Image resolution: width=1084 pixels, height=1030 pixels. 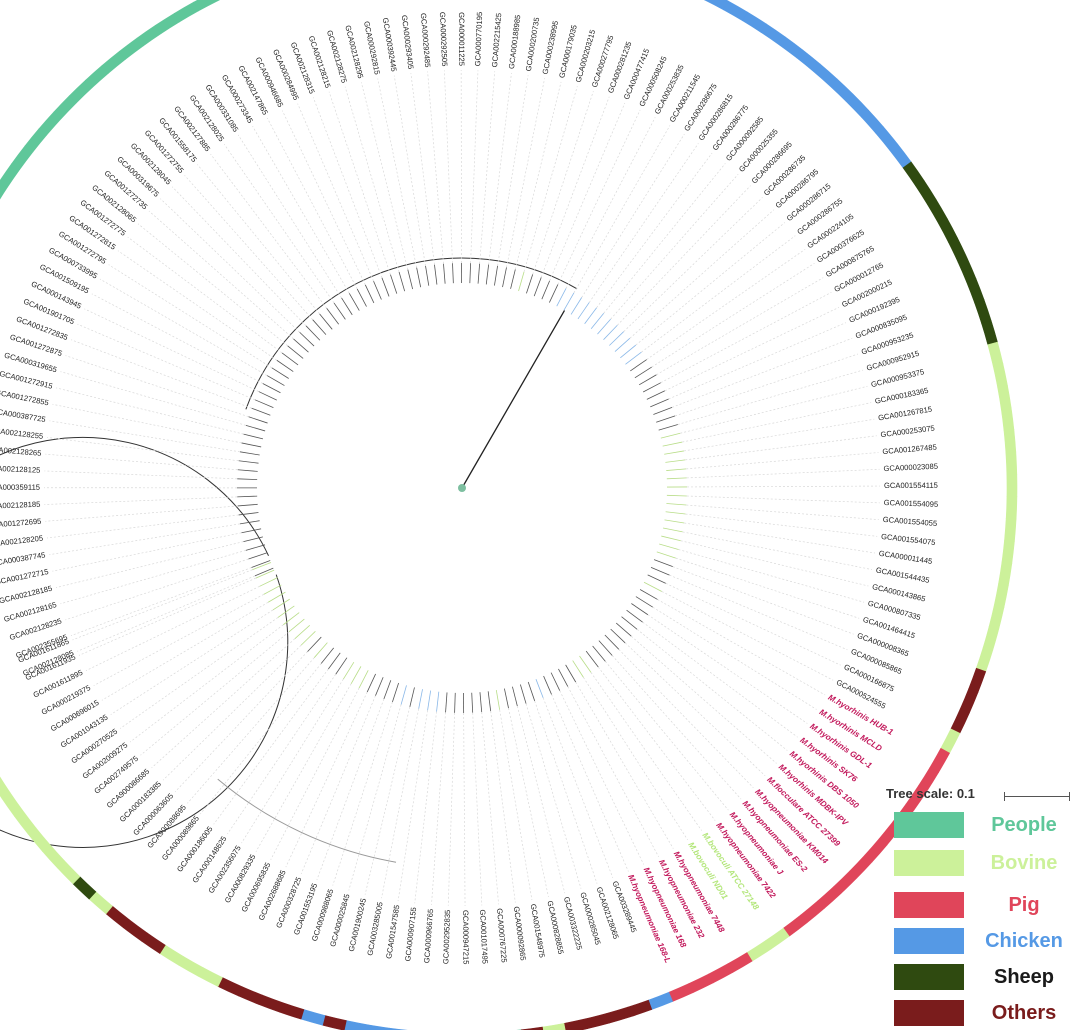 What do you see at coordinates (929, 825) in the screenshot?
I see `legend-swatch-people` at bounding box center [929, 825].